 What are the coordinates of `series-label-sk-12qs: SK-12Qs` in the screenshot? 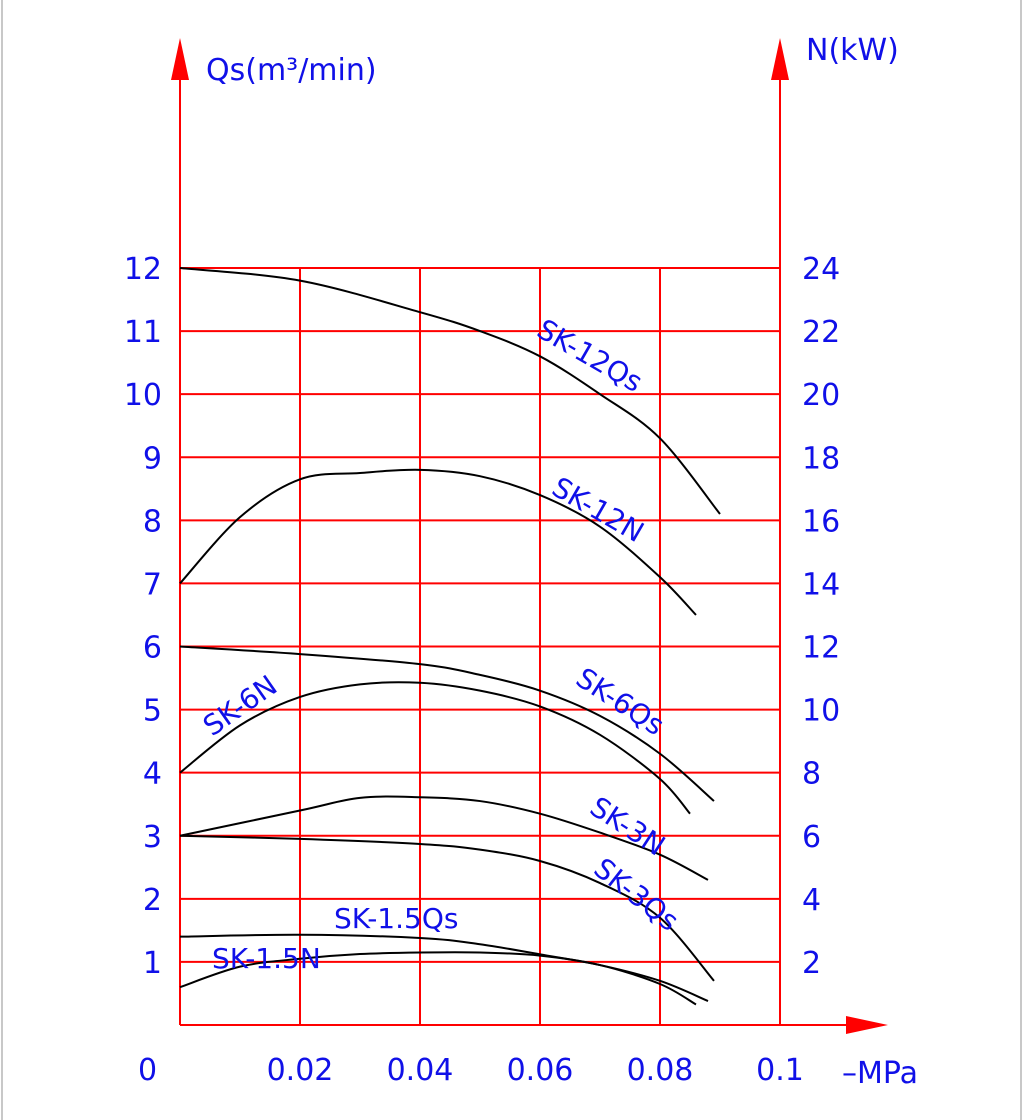 It's located at (590, 355).